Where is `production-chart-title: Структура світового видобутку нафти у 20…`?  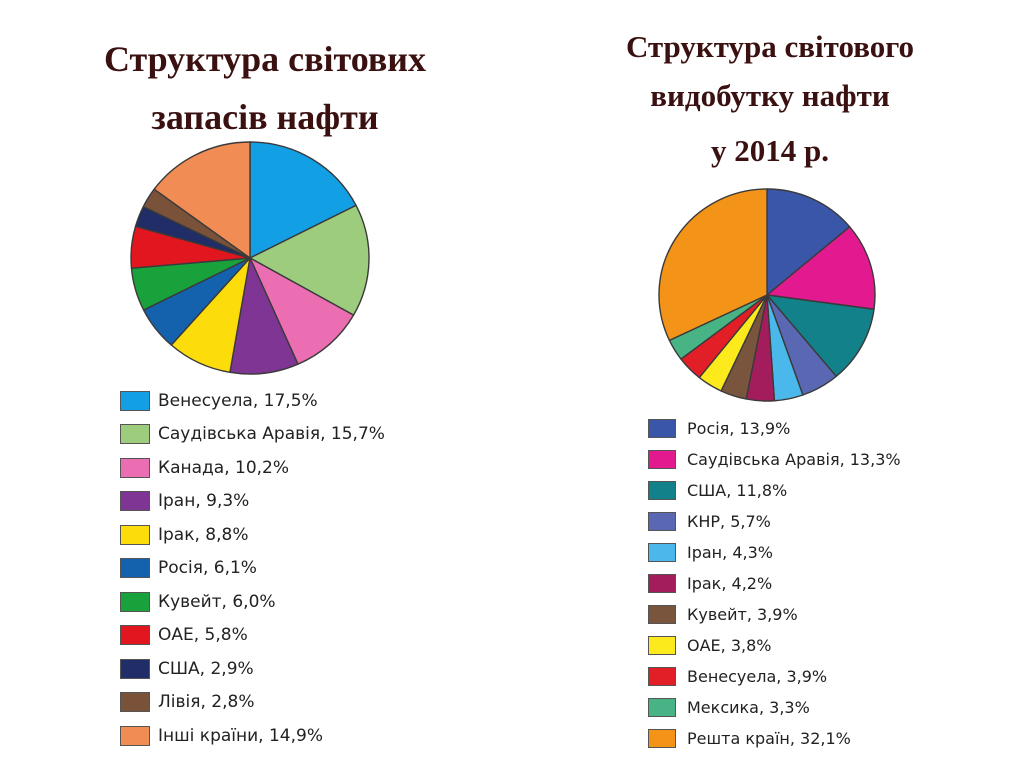
production-chart-title: Структура світового видобутку нафти у 20… is located at coordinates (770, 98).